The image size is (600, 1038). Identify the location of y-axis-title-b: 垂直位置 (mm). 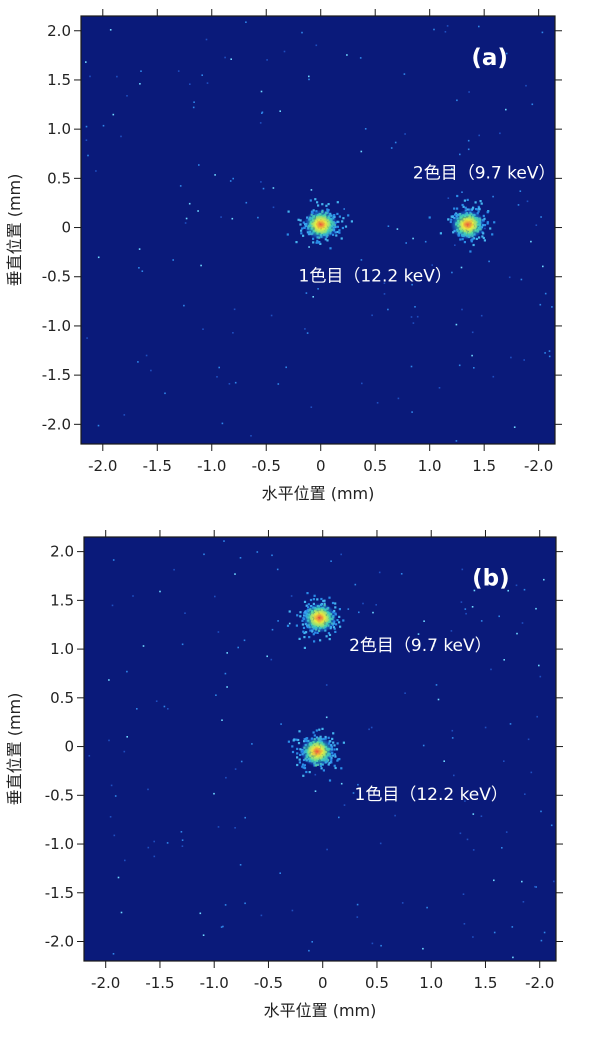
(14, 749).